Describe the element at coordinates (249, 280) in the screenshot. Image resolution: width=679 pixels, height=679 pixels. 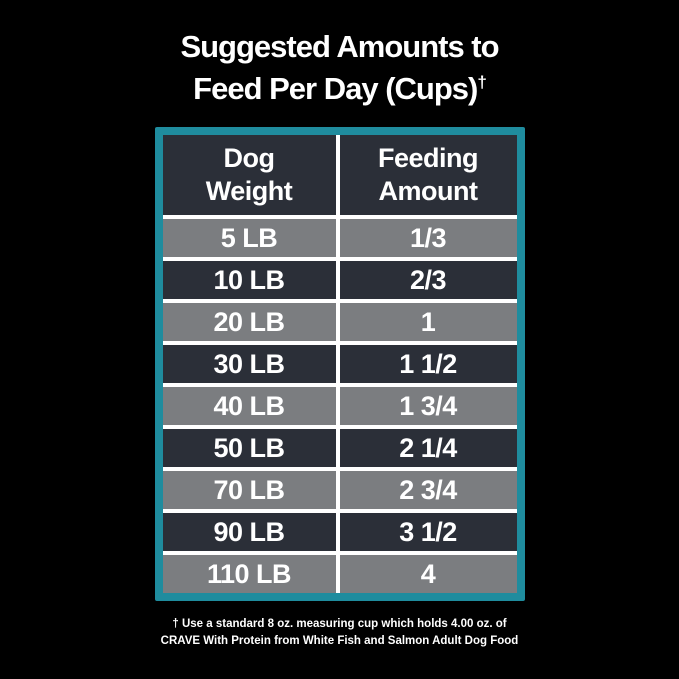
I see `weight-cell: 10 LB` at that location.